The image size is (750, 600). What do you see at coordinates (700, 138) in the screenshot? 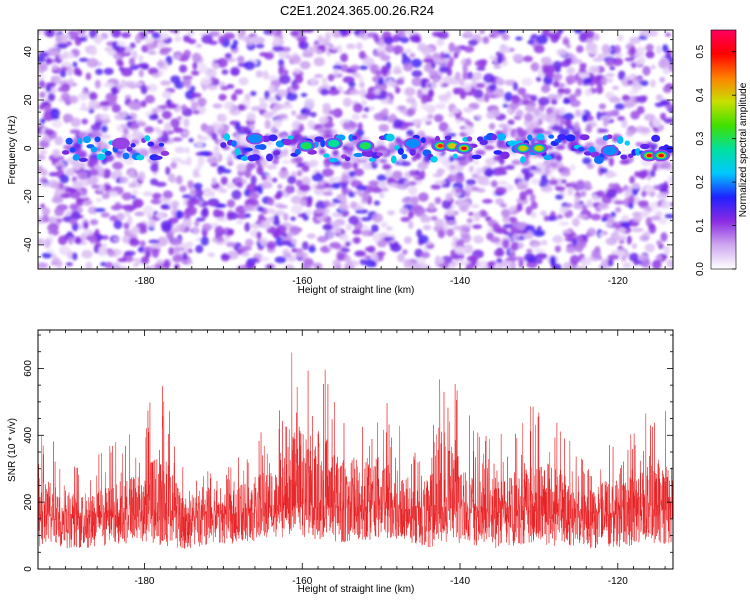
I see `colorbar-tick-label: 0.3` at bounding box center [700, 138].